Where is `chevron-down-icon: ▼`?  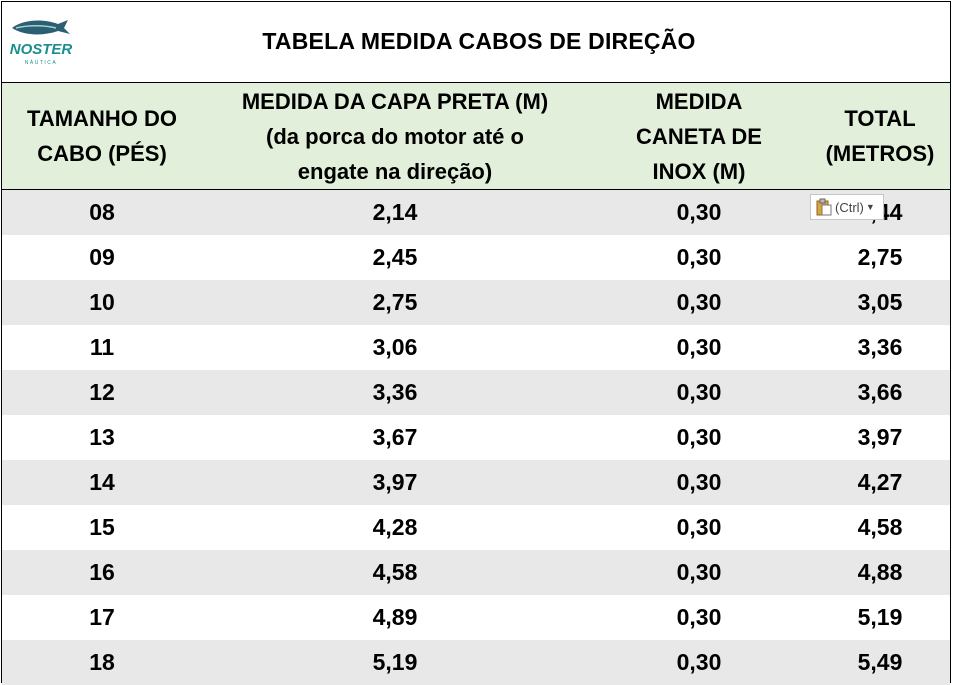
chevron-down-icon: ▼ is located at coordinates (870, 207).